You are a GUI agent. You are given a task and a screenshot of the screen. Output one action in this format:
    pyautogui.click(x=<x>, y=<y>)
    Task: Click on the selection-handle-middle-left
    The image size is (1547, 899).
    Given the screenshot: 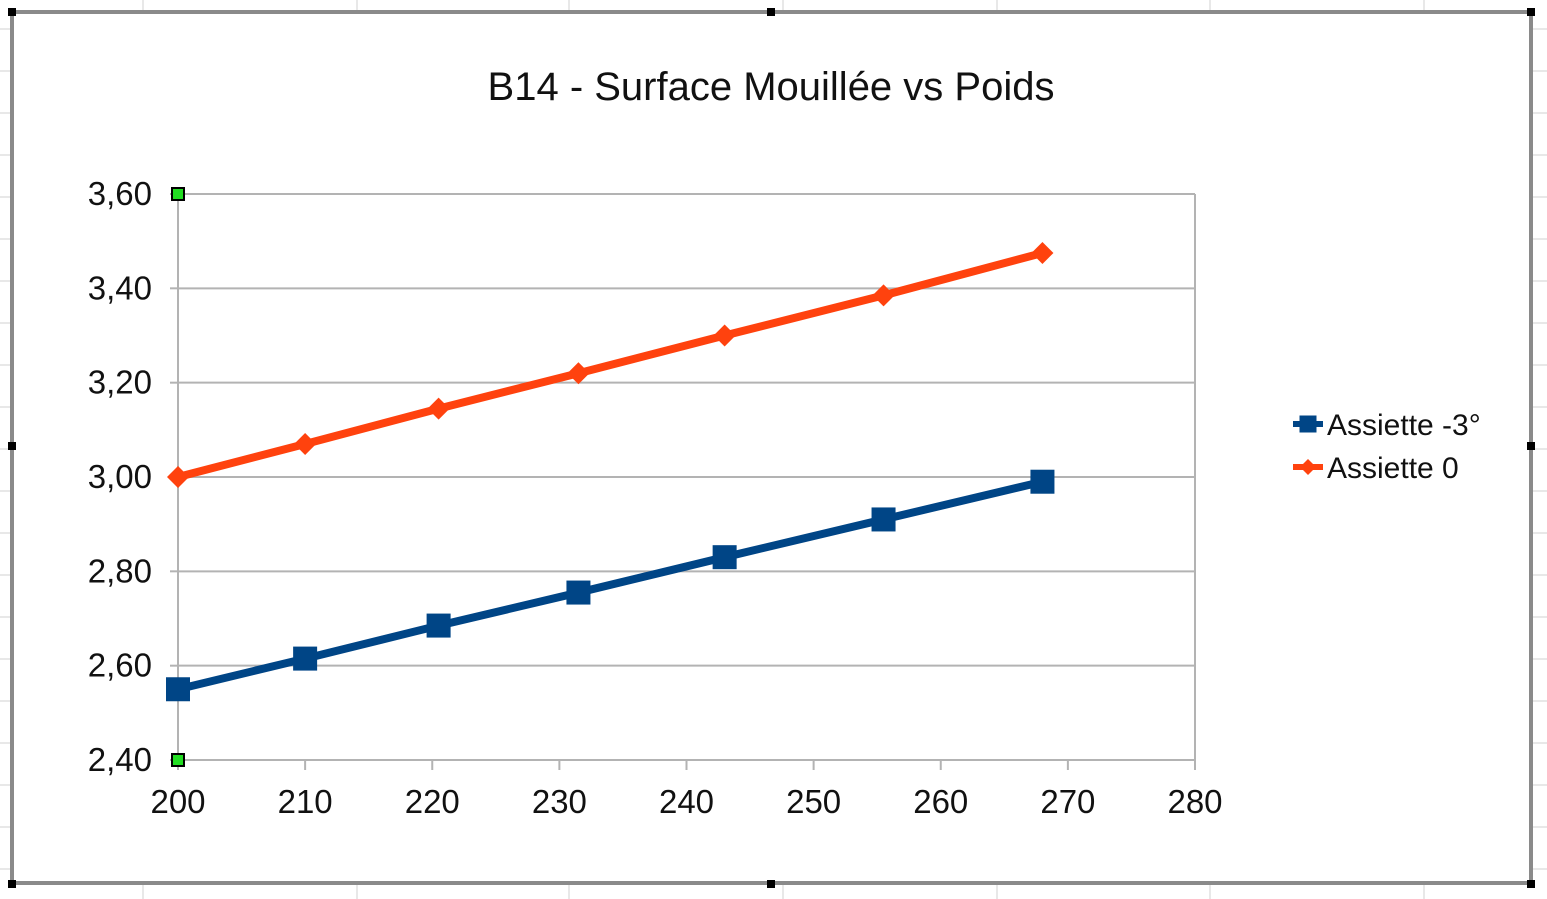 What is the action you would take?
    pyautogui.click(x=12, y=446)
    